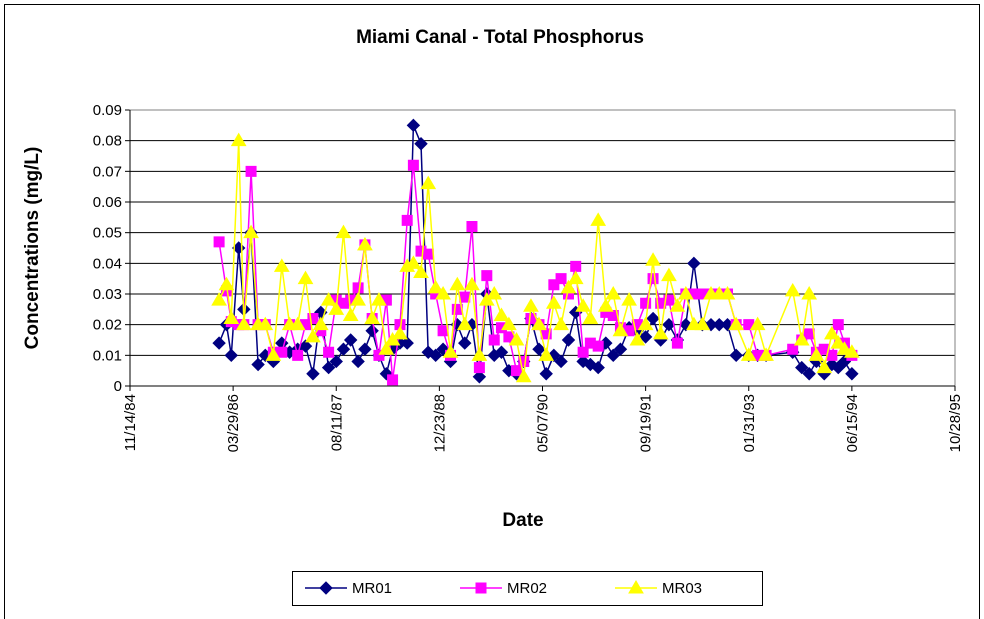 The height and width of the screenshot is (619, 984). I want to click on legend-label: MR03, so click(682, 588).